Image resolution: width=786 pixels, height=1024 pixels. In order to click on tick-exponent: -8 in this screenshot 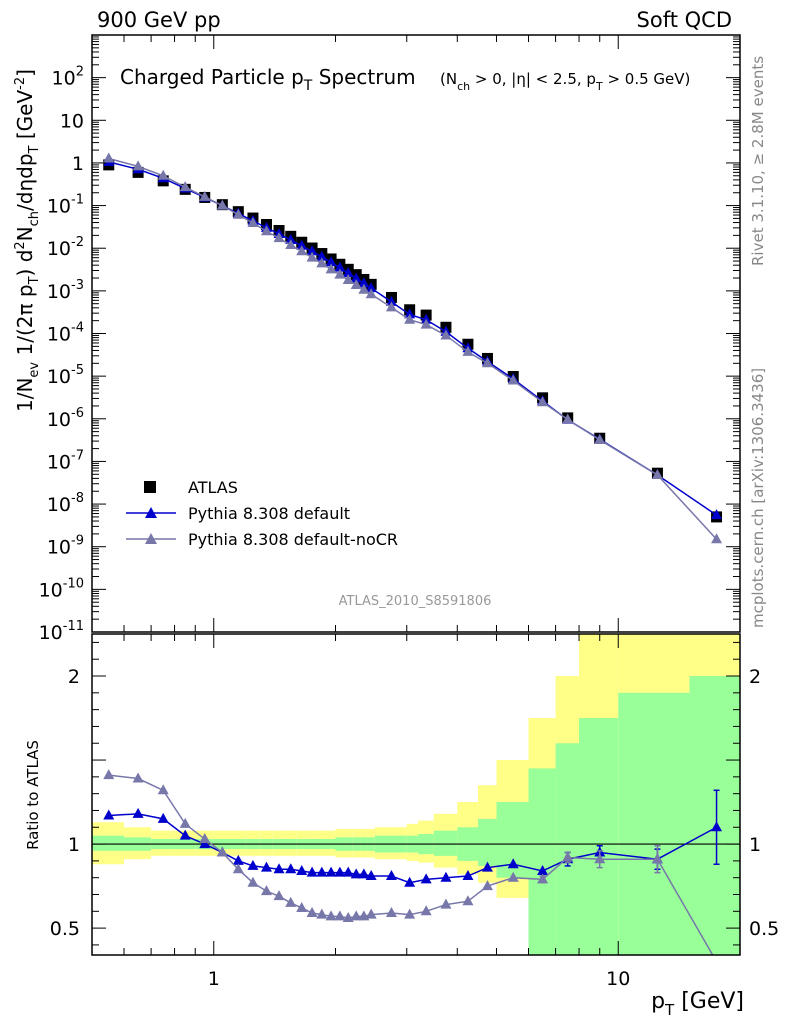, I will do `click(77, 498)`.